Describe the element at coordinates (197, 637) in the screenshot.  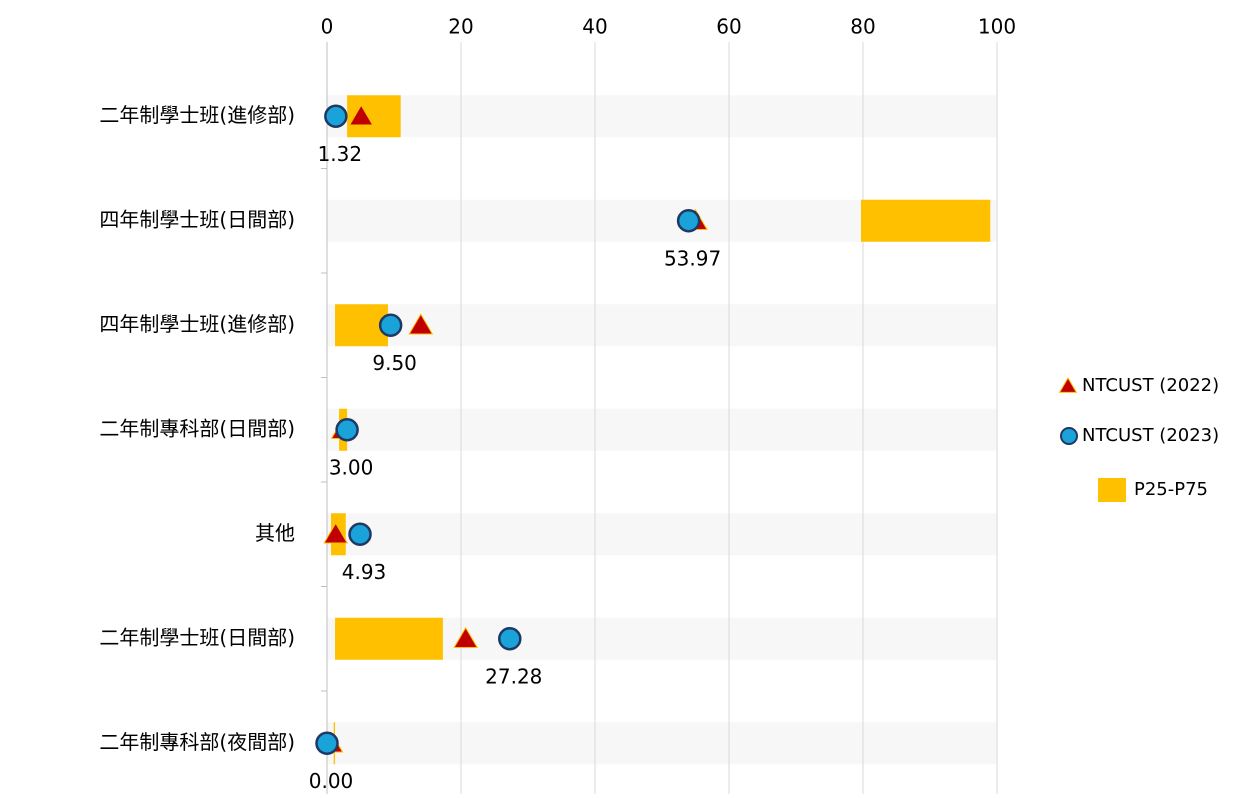
I see `category-label: 二年制學士班(日間部)` at that location.